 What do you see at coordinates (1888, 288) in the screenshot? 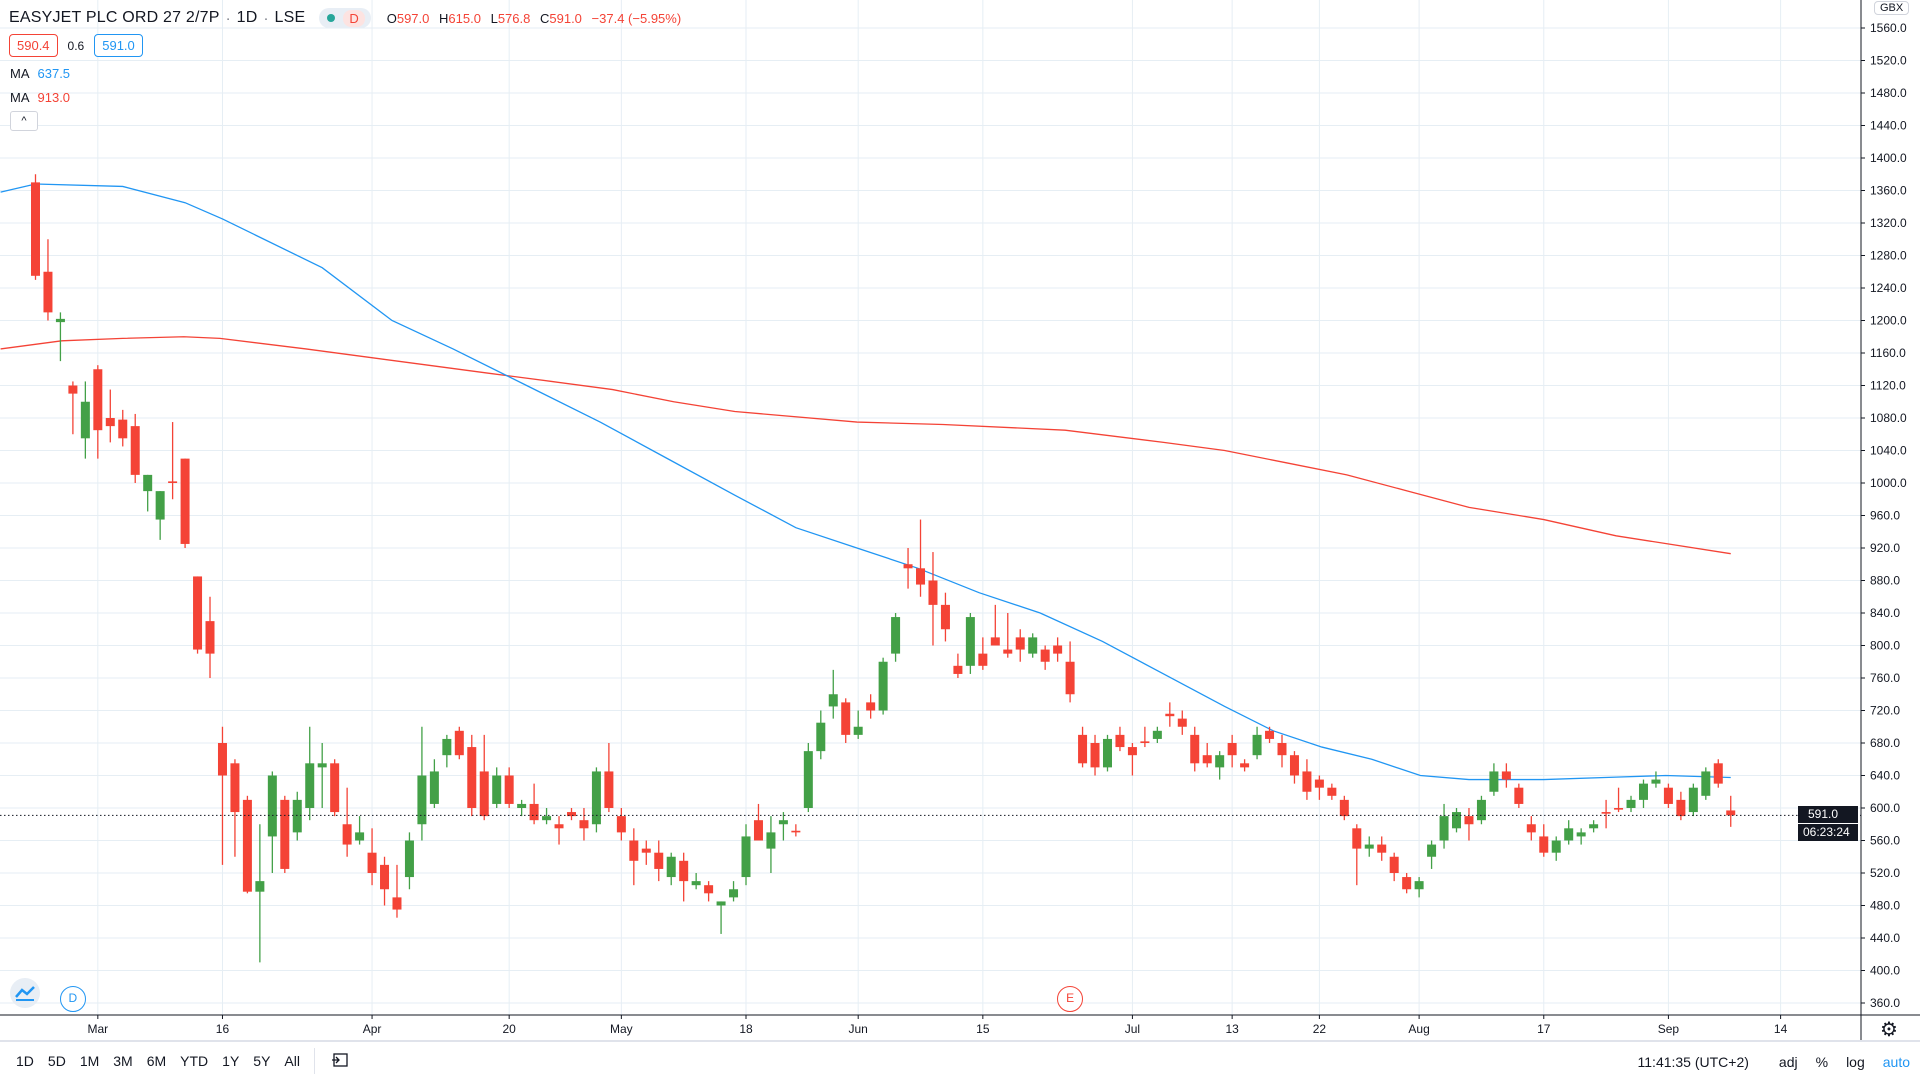
I see `price-tick-label: 1240.0` at bounding box center [1888, 288].